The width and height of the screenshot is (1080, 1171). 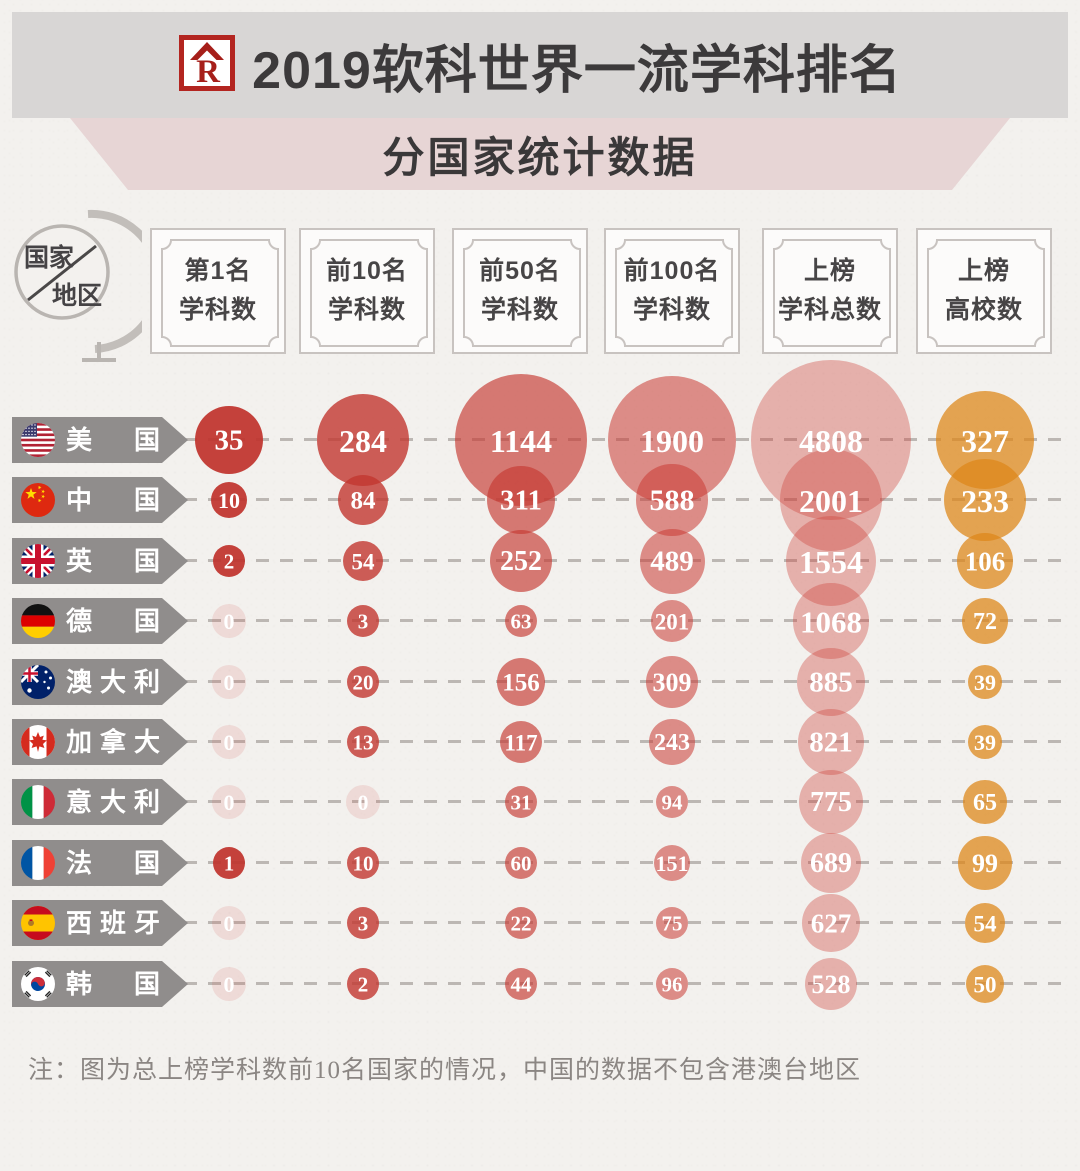 I want to click on bubble-ca-col0, so click(x=229, y=742).